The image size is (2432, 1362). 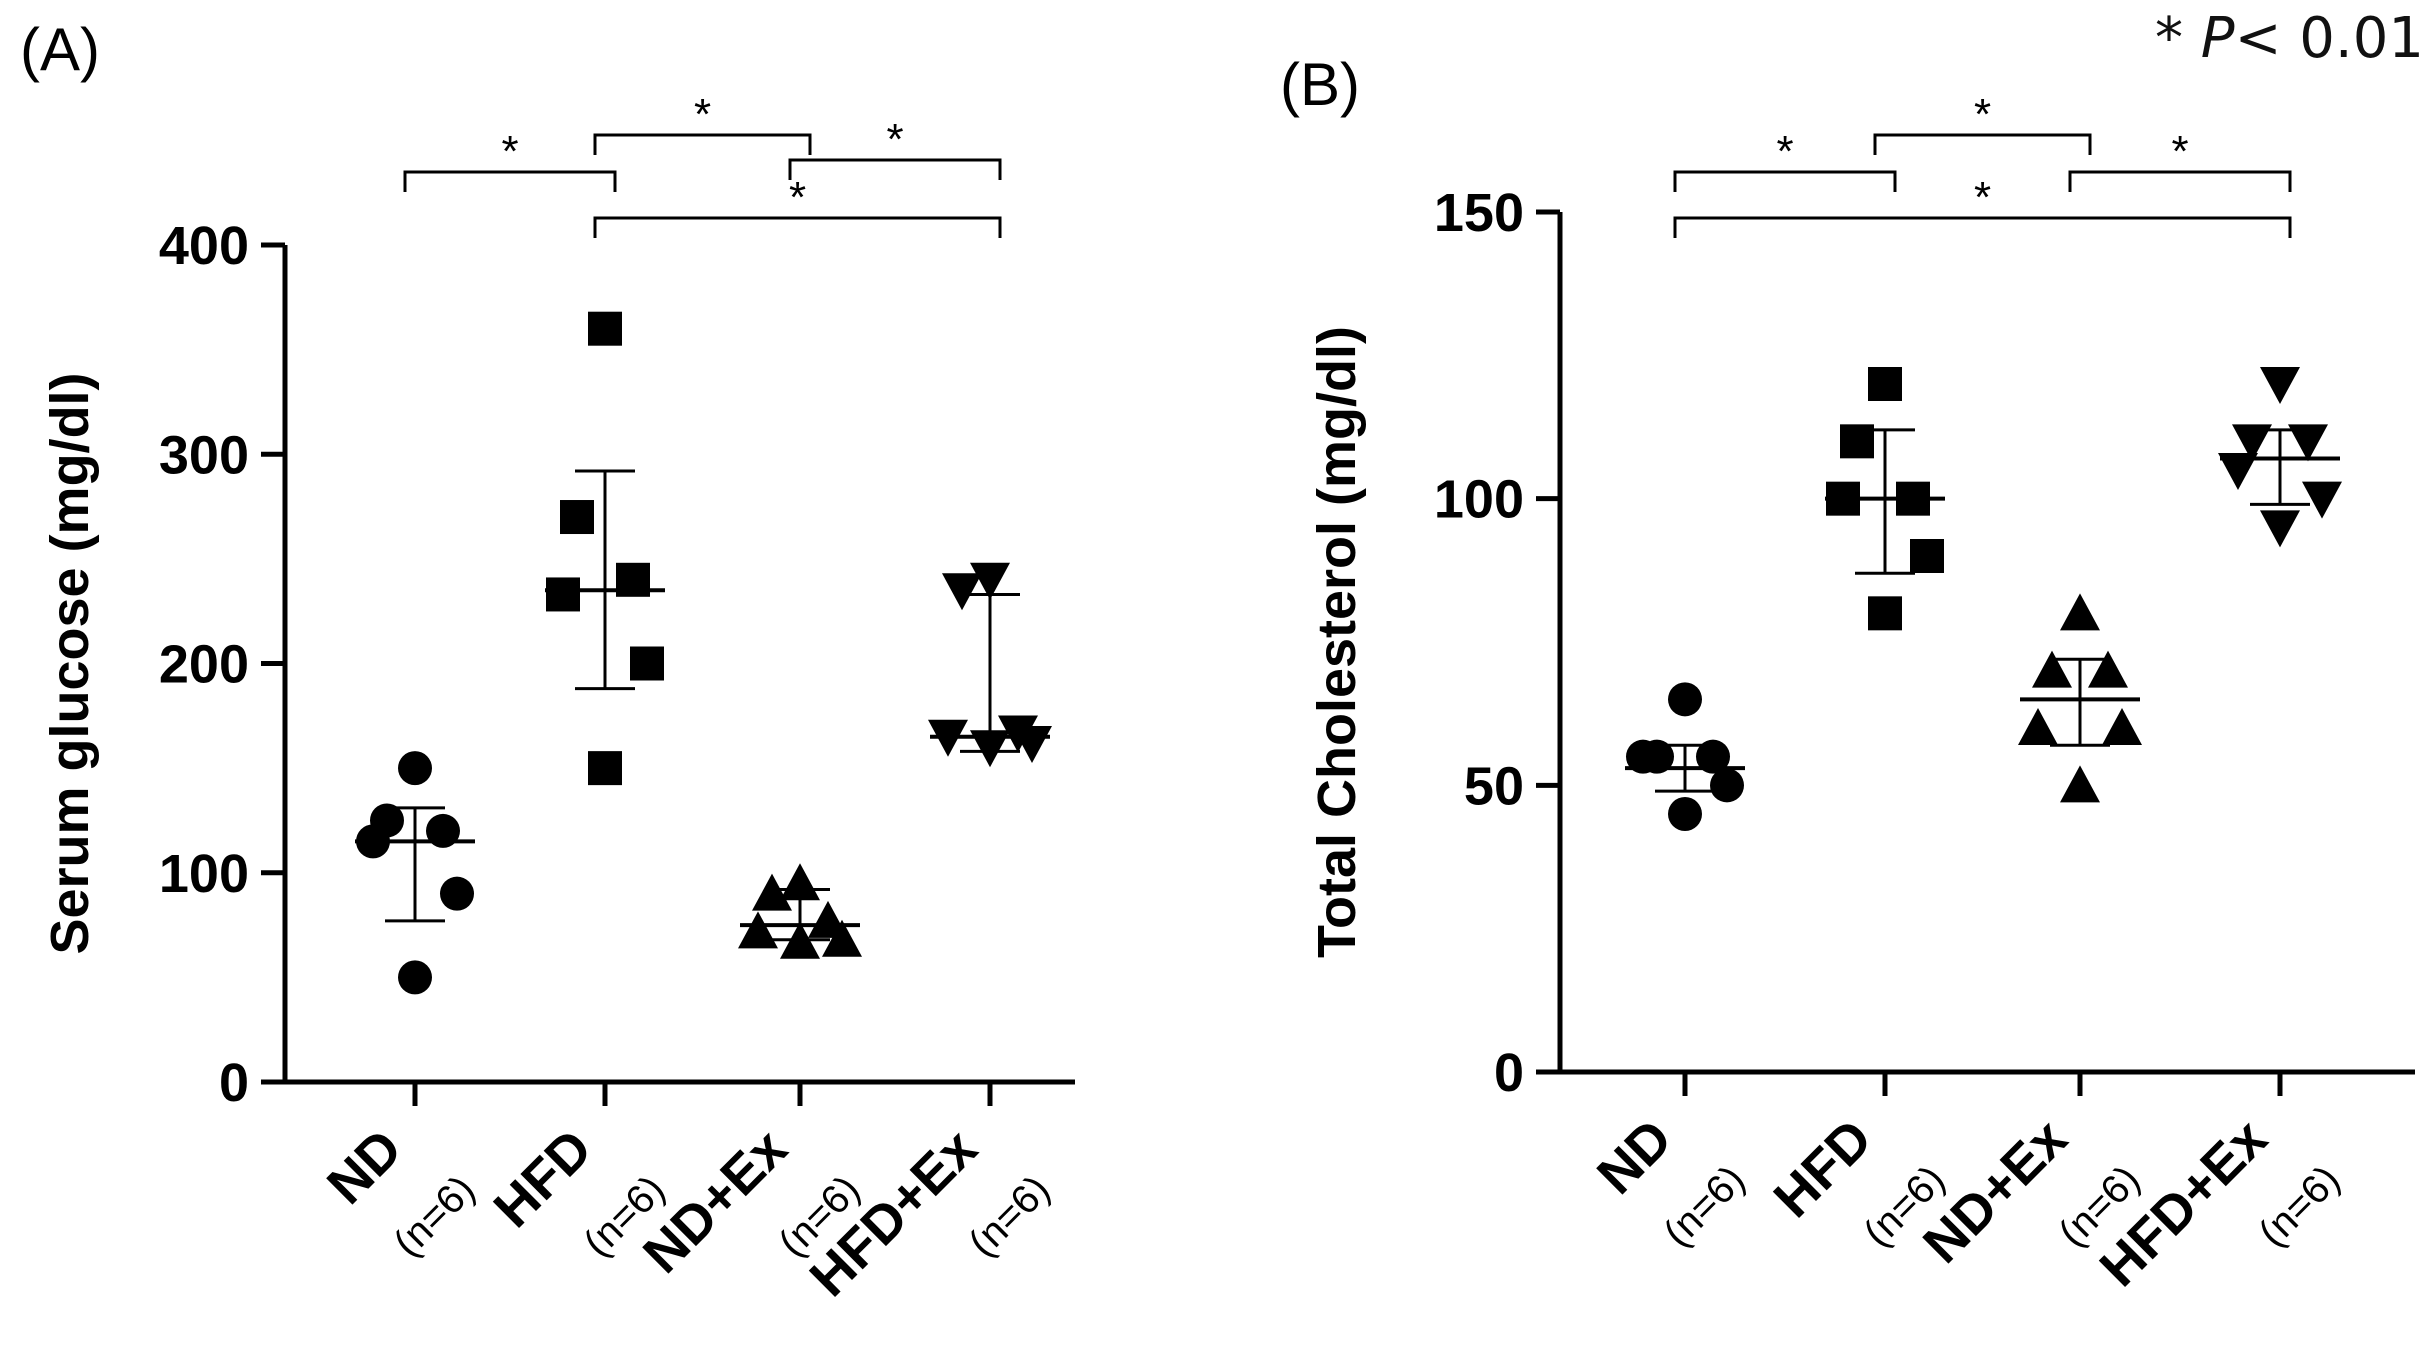 What do you see at coordinates (2329, 38) in the screenshot?
I see `significance-threshold: < 0.01` at bounding box center [2329, 38].